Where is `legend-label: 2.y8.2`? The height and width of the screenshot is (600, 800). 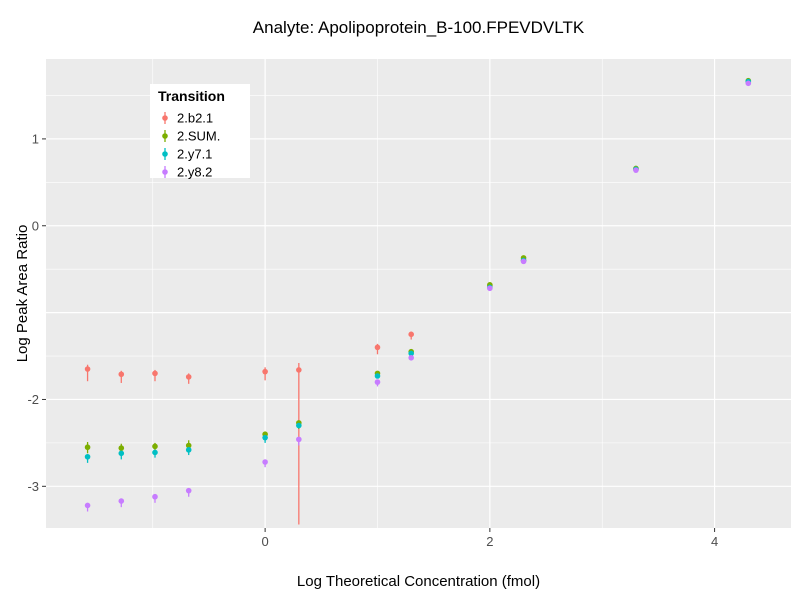
legend-label: 2.y8.2 is located at coordinates (194, 172).